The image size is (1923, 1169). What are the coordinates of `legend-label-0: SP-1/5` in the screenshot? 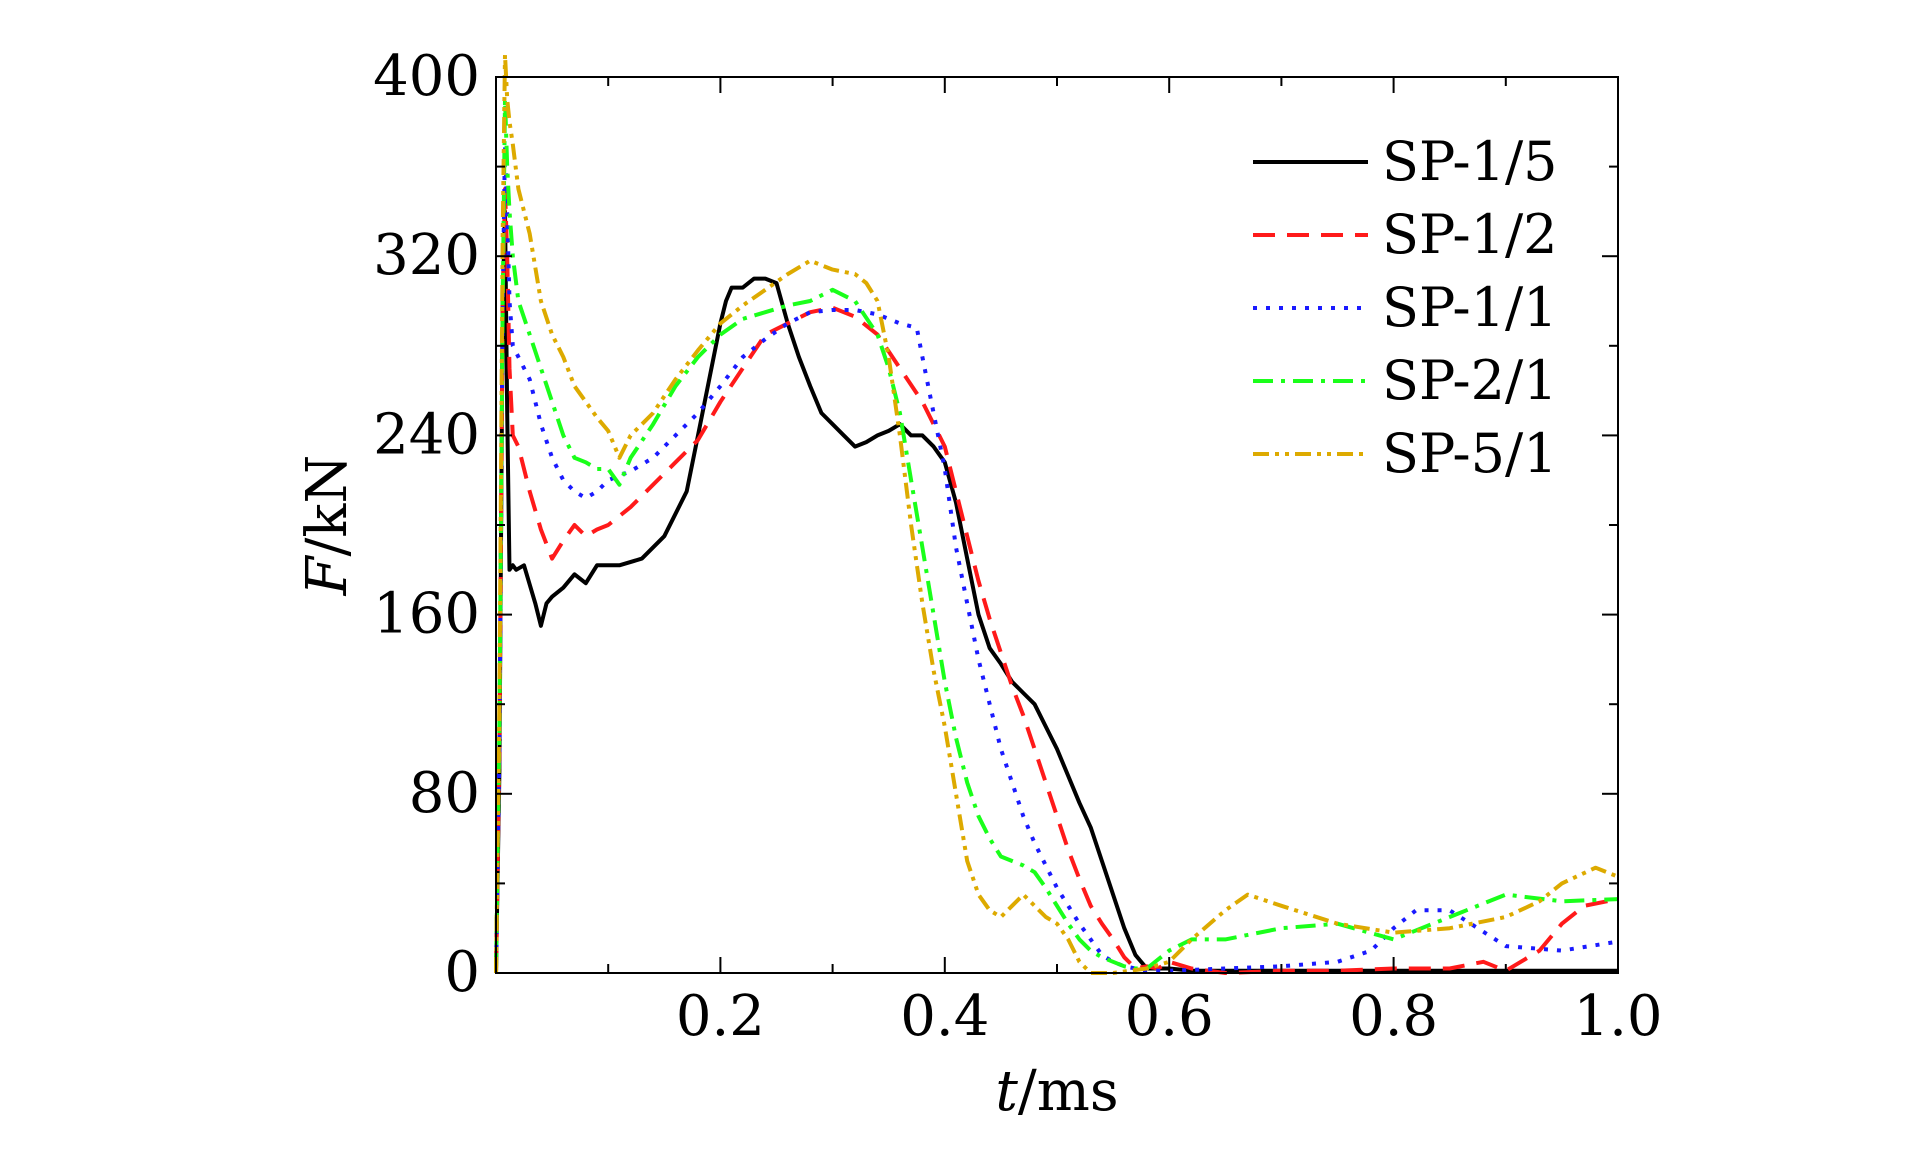 It's located at (1470, 161).